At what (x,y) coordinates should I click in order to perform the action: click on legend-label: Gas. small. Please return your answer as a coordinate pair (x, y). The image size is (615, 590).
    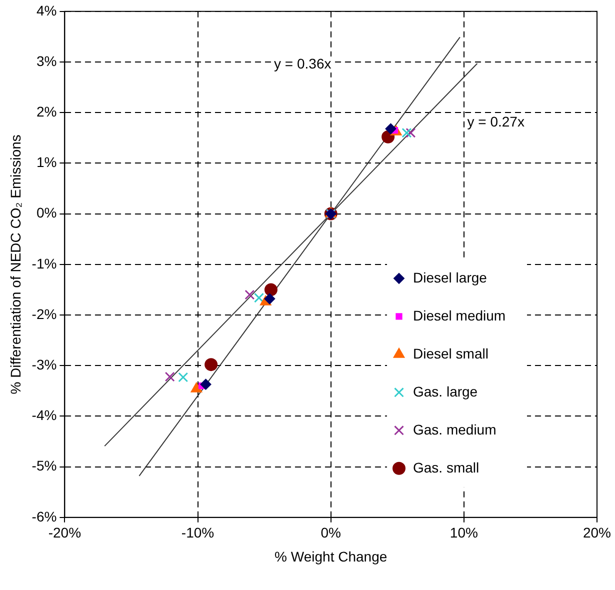
    Looking at the image, I should click on (446, 467).